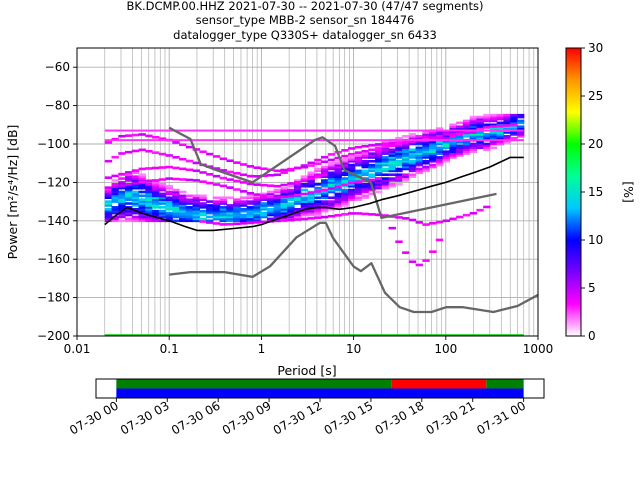 This screenshot has width=640, height=480. I want to click on colorbar-tick-label: 30, so click(595, 48).